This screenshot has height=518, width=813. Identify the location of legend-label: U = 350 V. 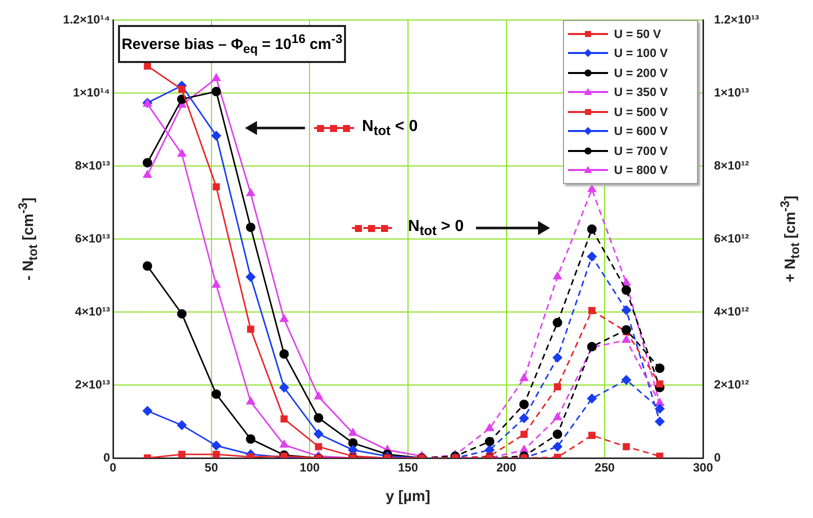
(641, 92).